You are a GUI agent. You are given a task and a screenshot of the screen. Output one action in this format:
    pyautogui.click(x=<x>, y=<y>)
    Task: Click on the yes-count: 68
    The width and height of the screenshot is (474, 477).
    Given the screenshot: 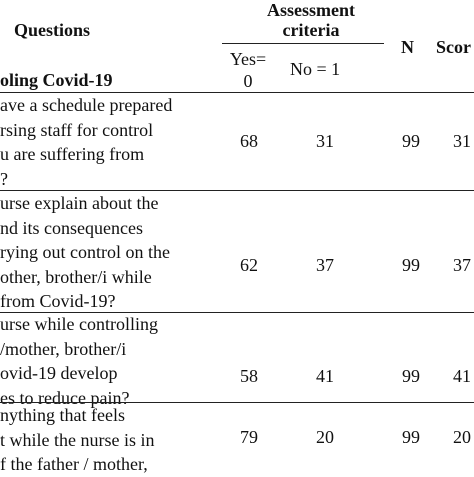 What is the action you would take?
    pyautogui.click(x=249, y=141)
    